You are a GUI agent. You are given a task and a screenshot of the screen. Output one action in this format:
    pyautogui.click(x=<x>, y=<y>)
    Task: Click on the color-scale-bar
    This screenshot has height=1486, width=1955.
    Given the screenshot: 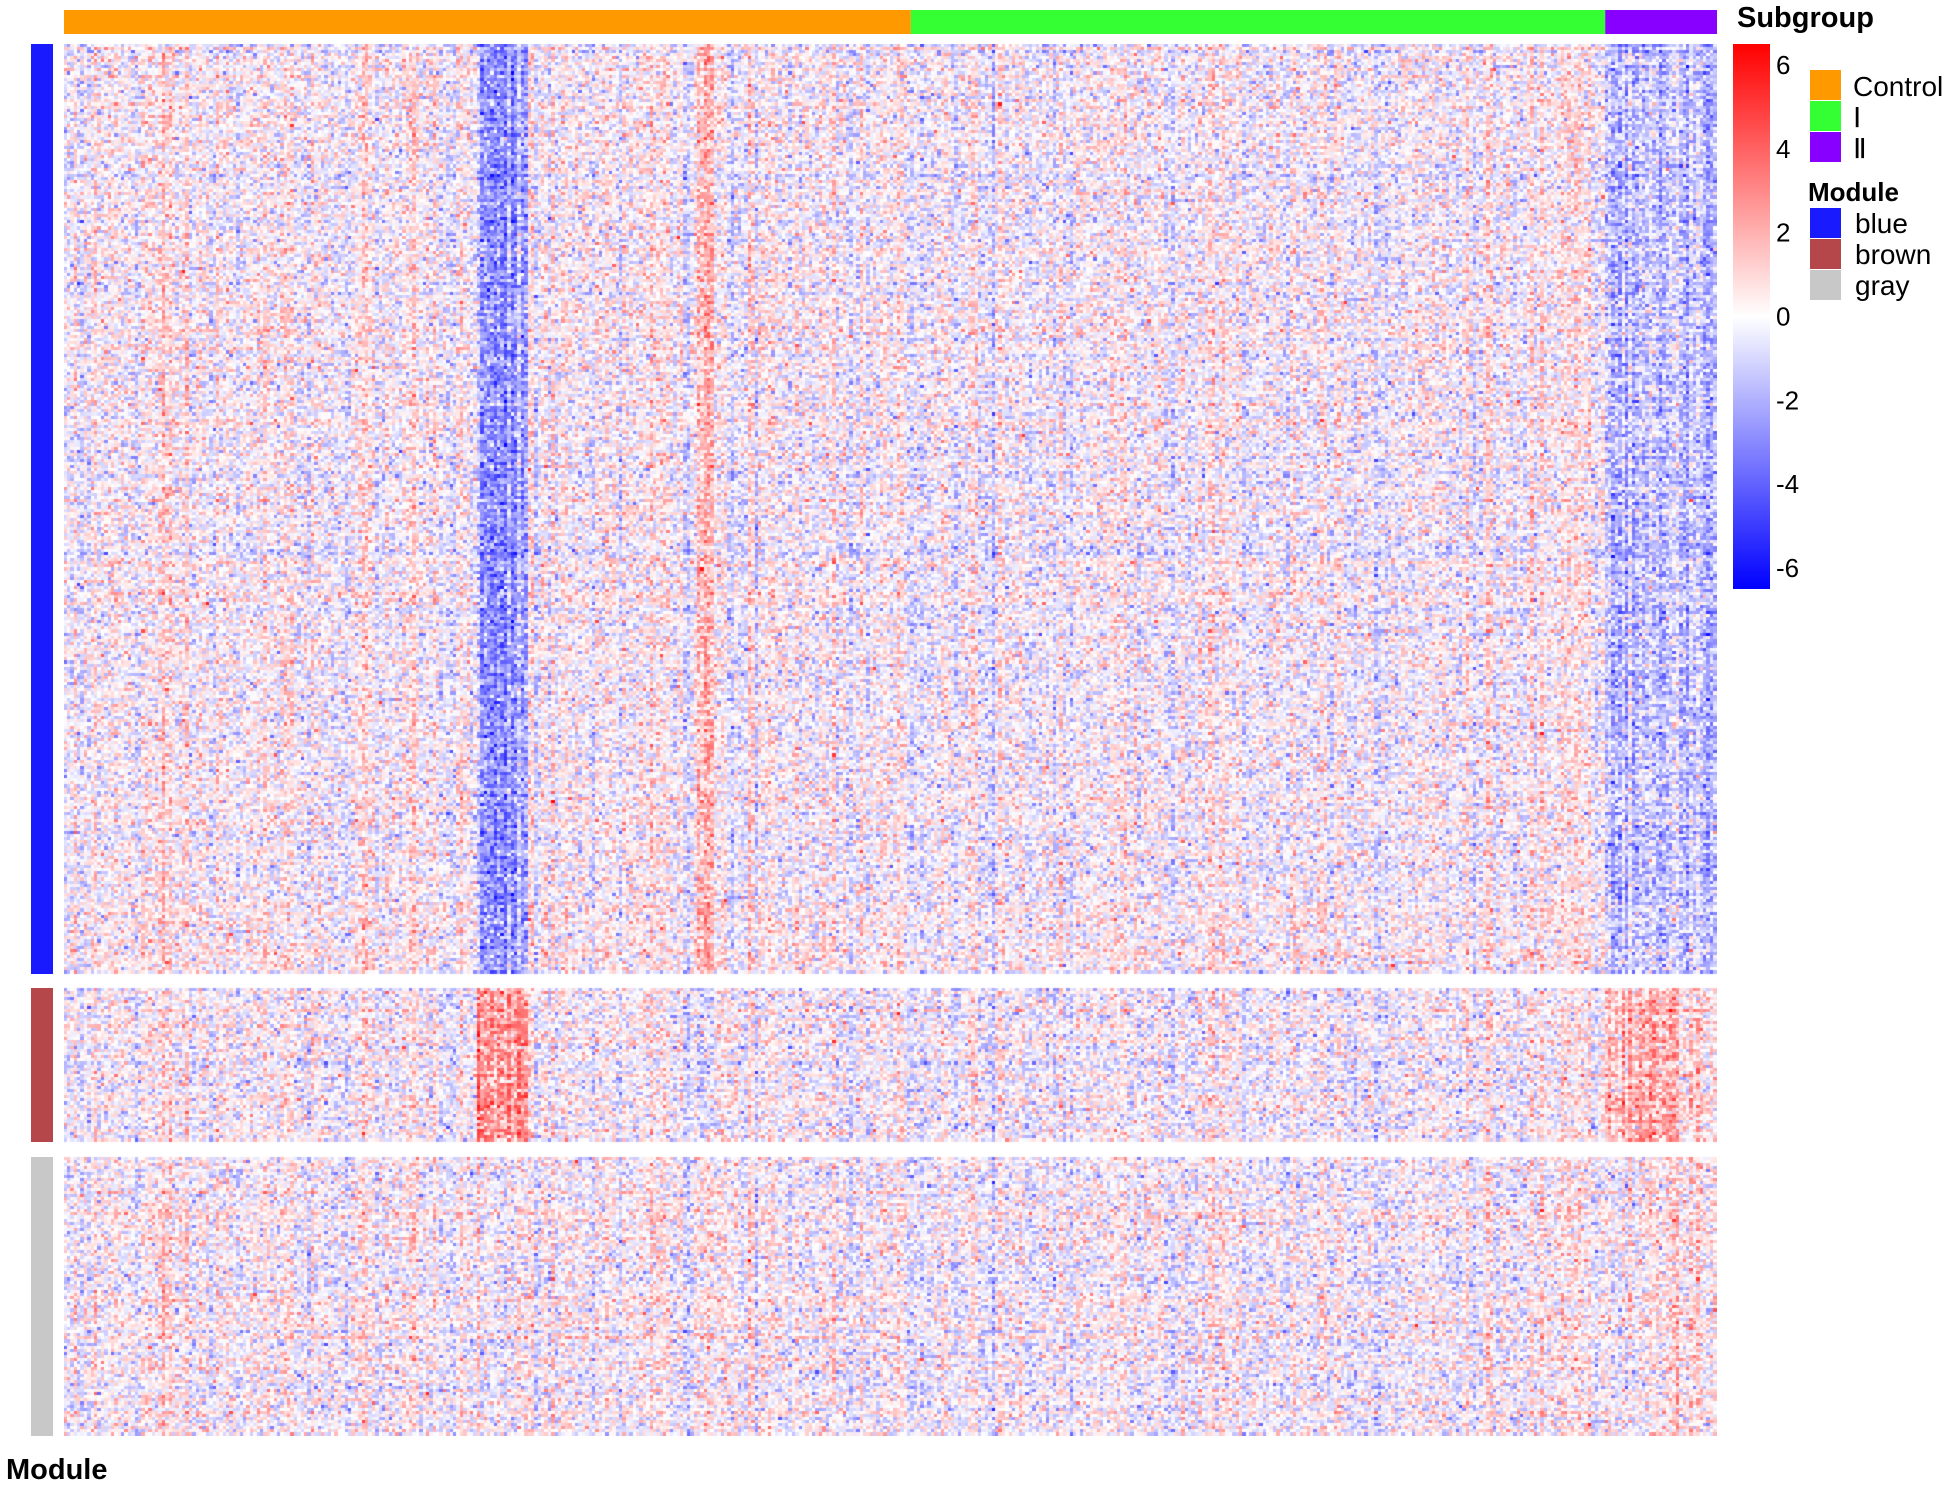 What is the action you would take?
    pyautogui.click(x=1751, y=316)
    